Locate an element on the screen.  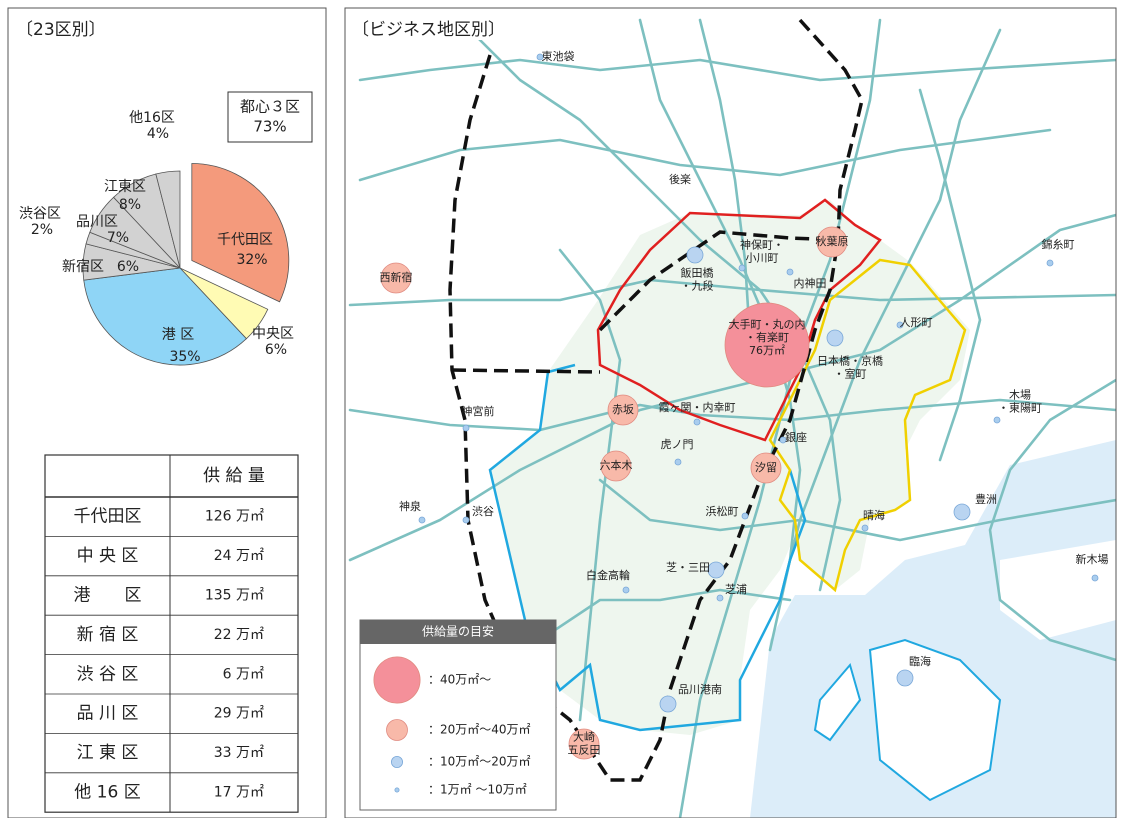
row-name: 千代田区 is located at coordinates (108, 517).